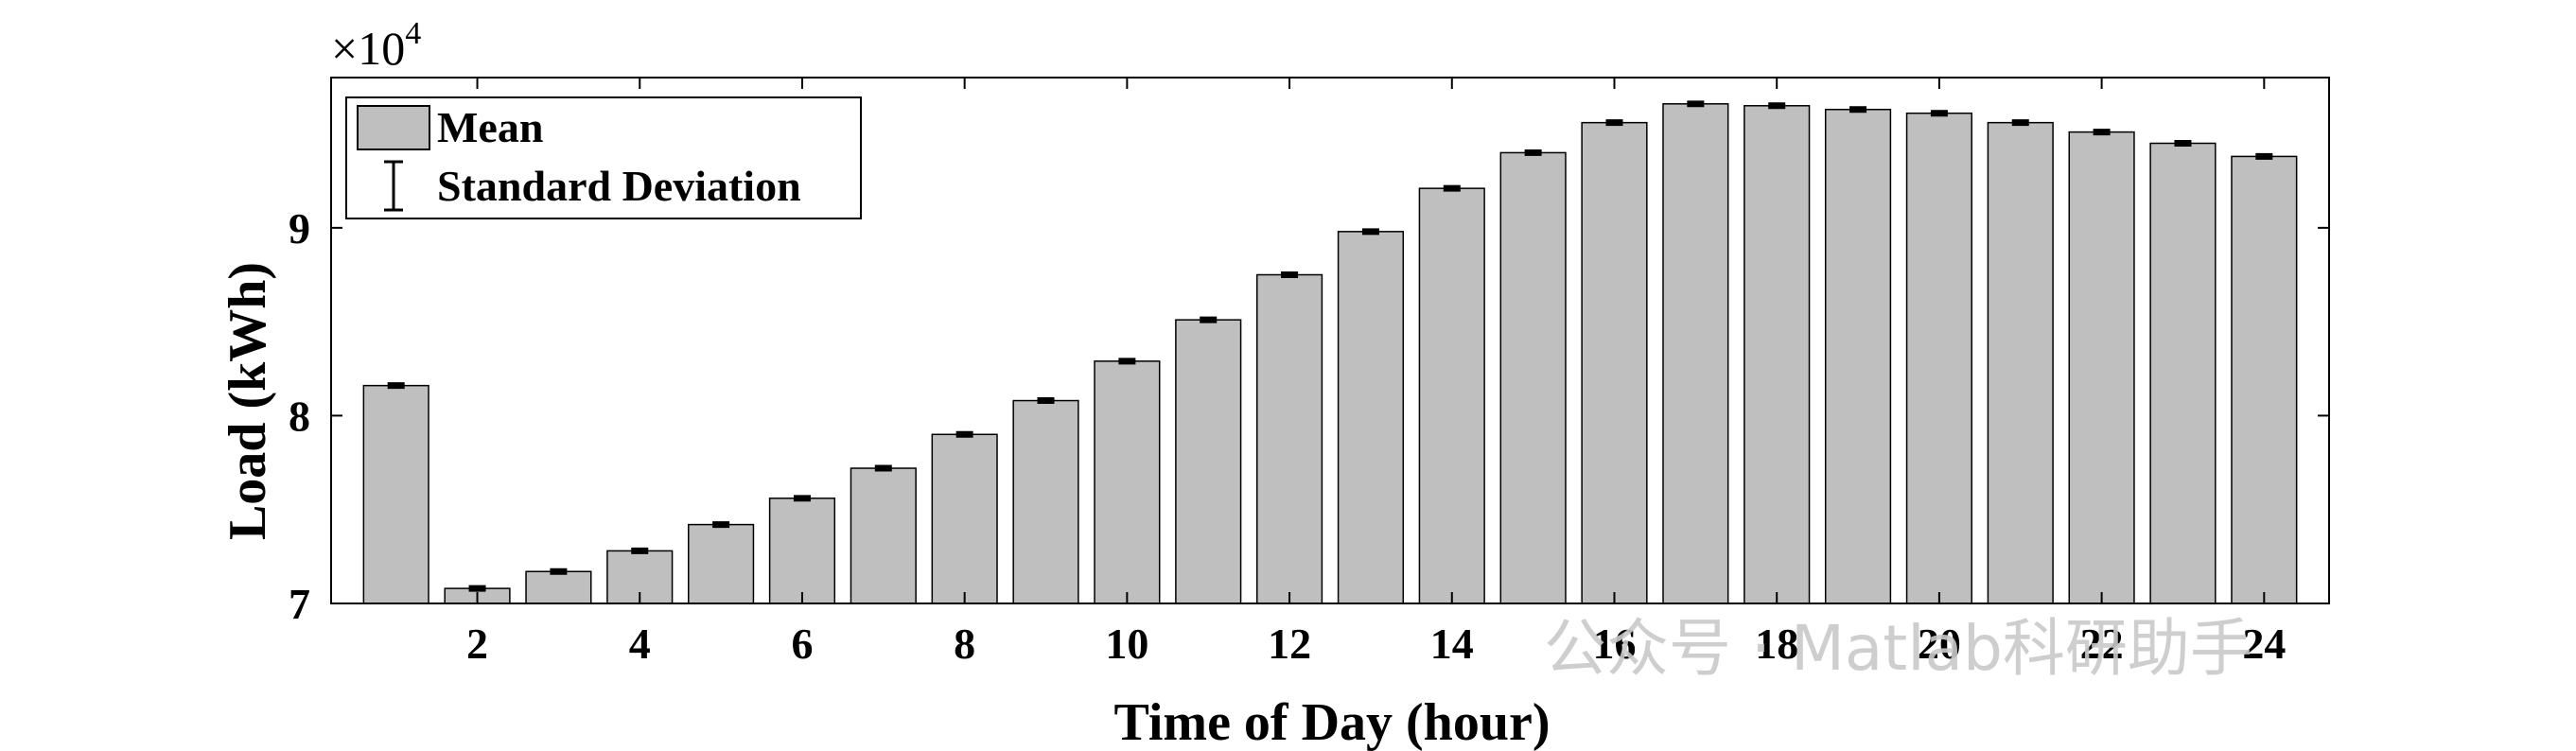 The image size is (2576, 751). I want to click on legend-label-mean: Mean, so click(490, 127).